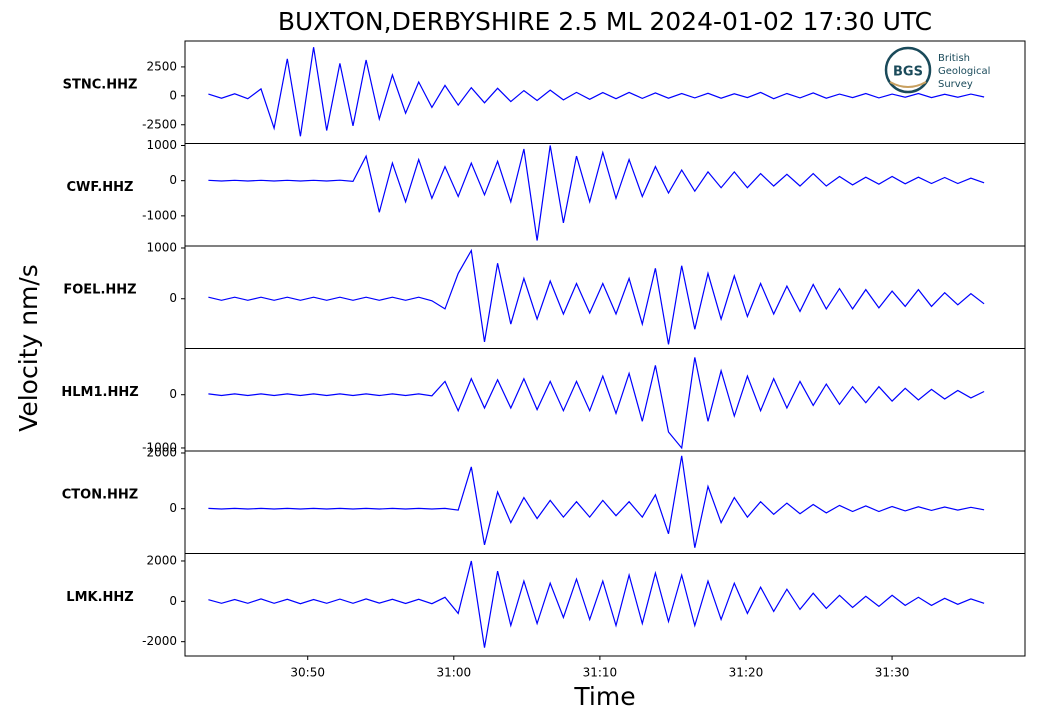  Describe the element at coordinates (964, 71) in the screenshot. I see `logo-text: Geological` at that location.